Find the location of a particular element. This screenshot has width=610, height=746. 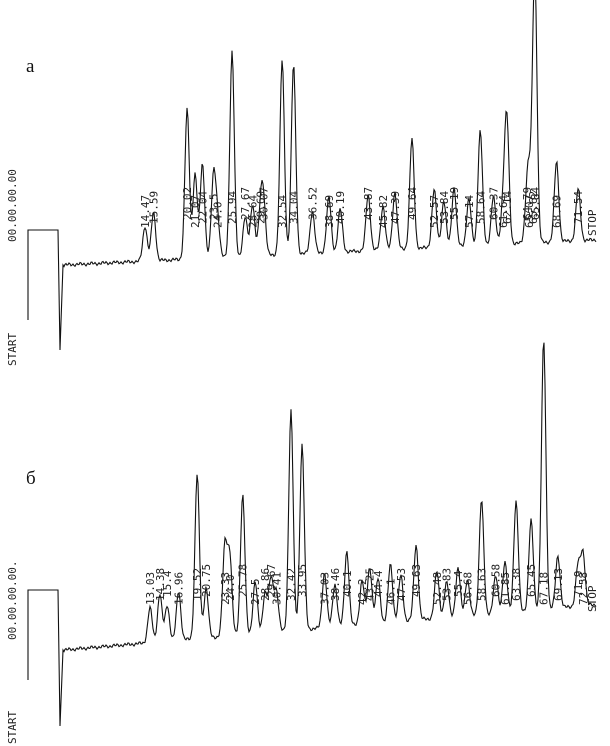

peak-label: 47.53 is located at coordinates (401, 584).